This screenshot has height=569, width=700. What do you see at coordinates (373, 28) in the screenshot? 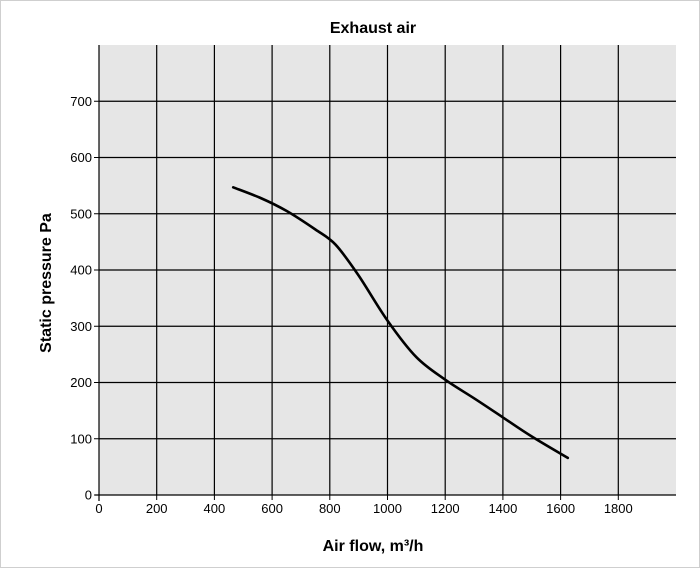
I see `chart-title: Exhaust air` at bounding box center [373, 28].